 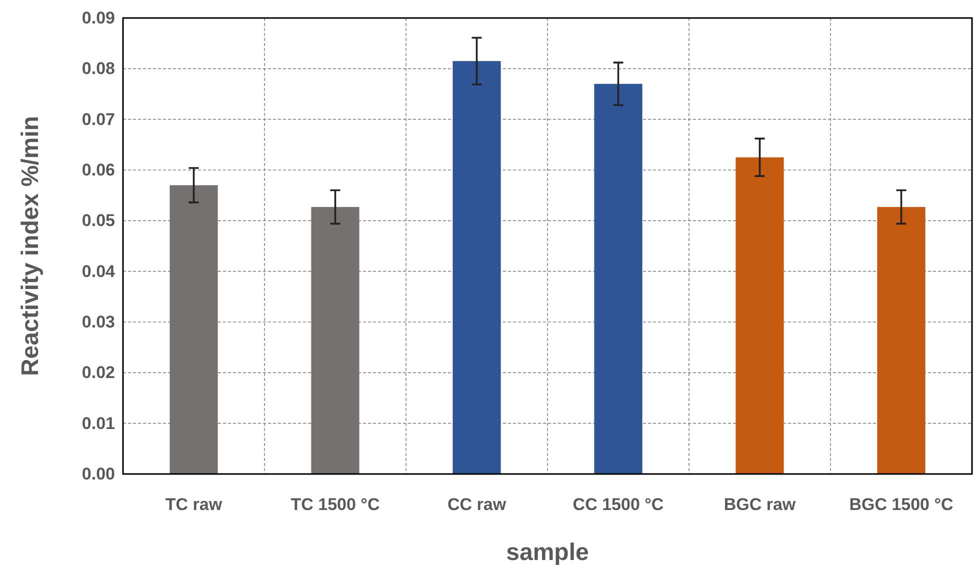 I want to click on y-tick-label: 0.06, so click(x=98, y=170).